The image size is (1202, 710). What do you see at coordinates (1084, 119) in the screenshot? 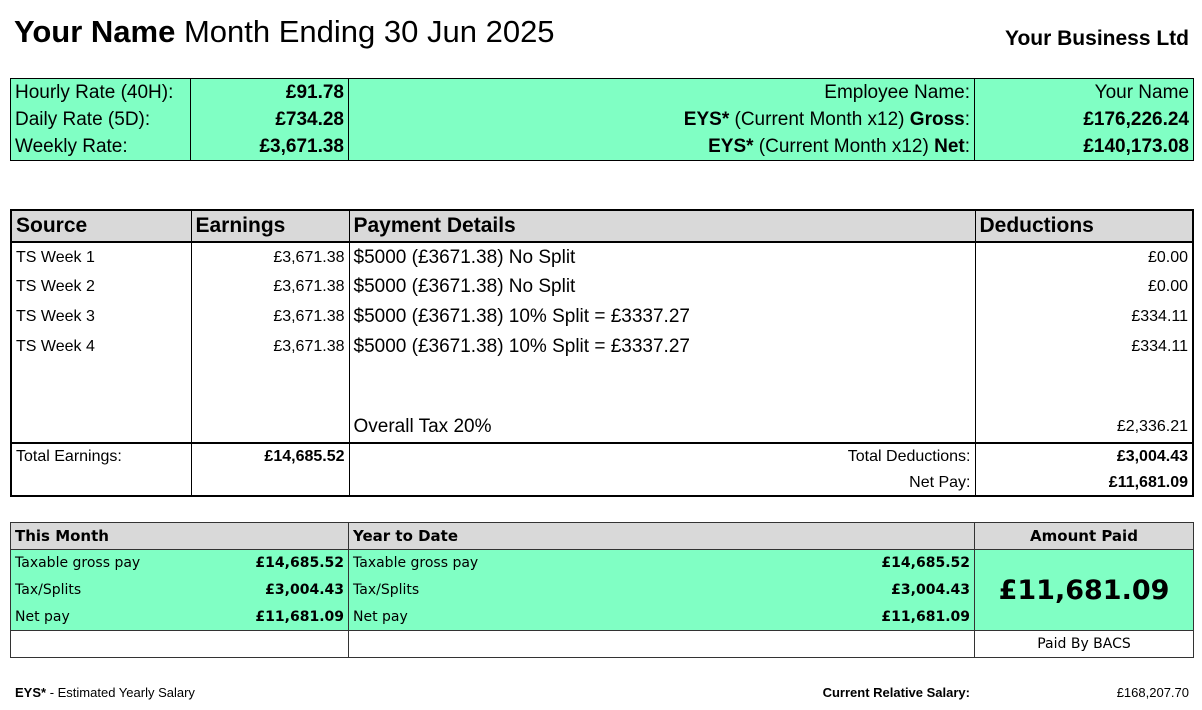
I see `eys-gross-value: £176,226.24` at bounding box center [1084, 119].